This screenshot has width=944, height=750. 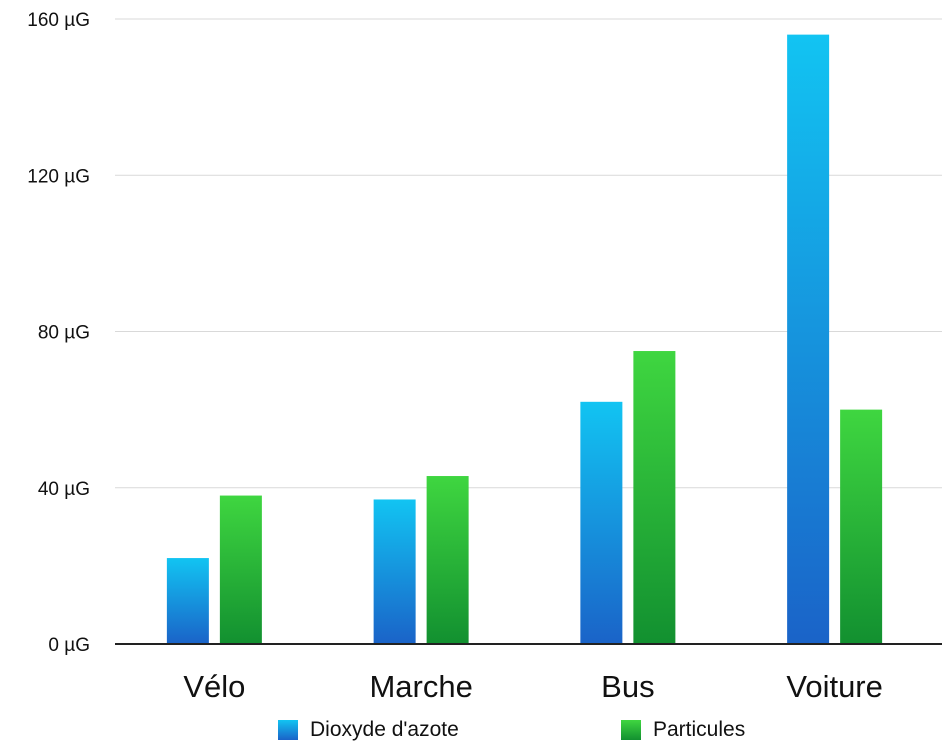 I want to click on x-category-label: Bus, so click(x=627, y=686).